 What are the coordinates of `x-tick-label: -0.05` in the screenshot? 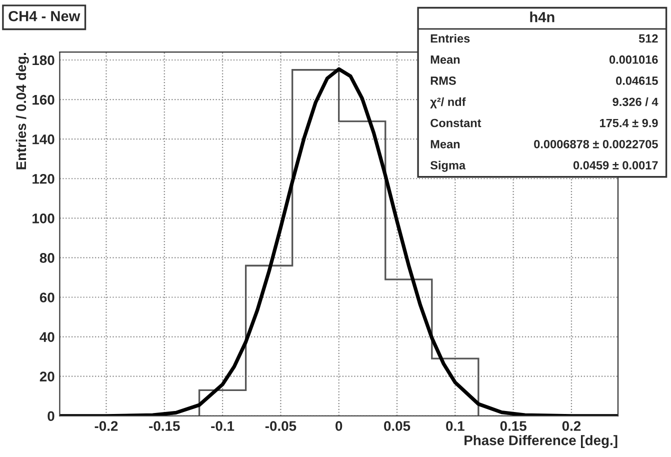 It's located at (280, 426).